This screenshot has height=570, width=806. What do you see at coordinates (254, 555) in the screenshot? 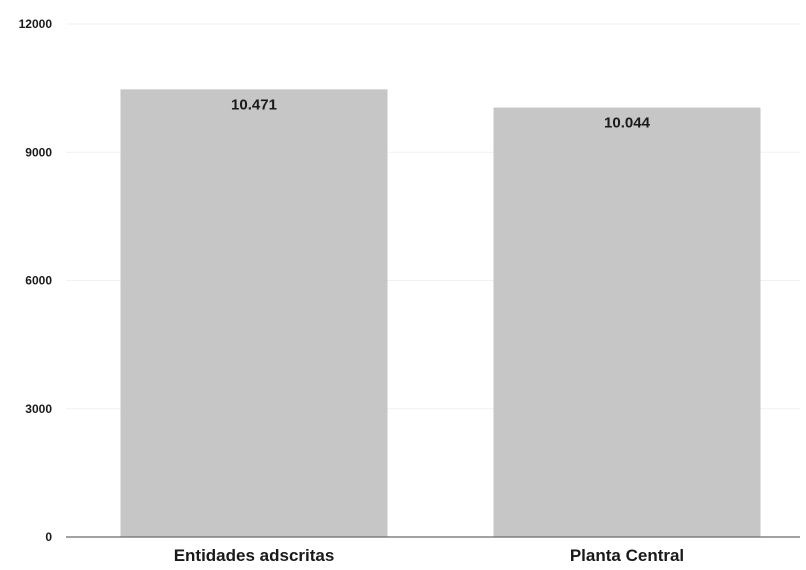
I see `x-category-label: Entidades adscritas` at bounding box center [254, 555].